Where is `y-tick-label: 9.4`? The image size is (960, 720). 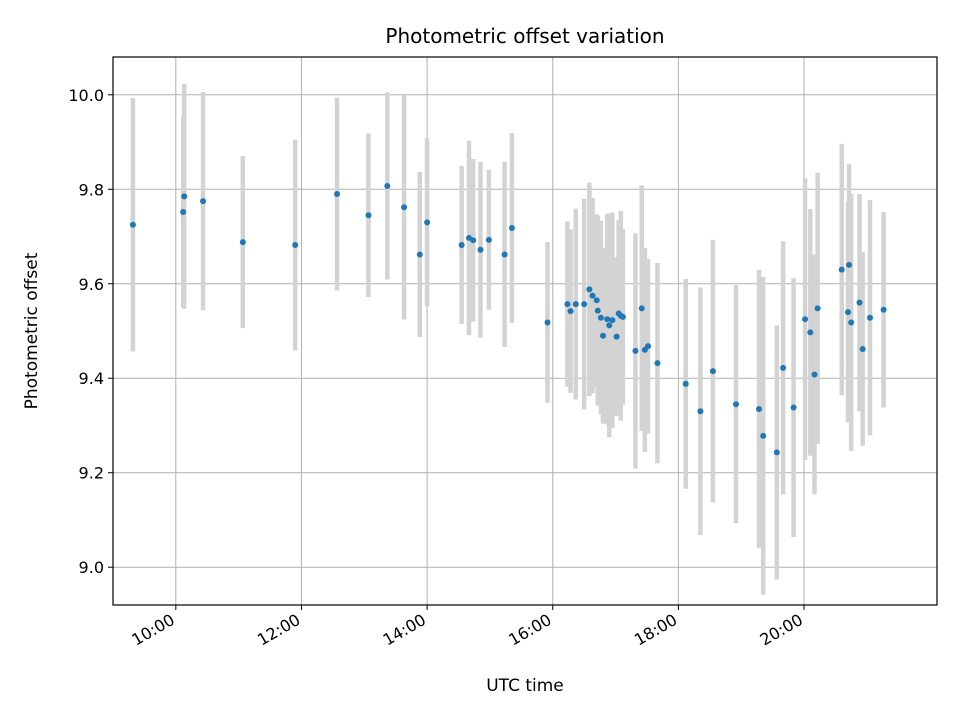 y-tick-label: 9.4 is located at coordinates (91, 378).